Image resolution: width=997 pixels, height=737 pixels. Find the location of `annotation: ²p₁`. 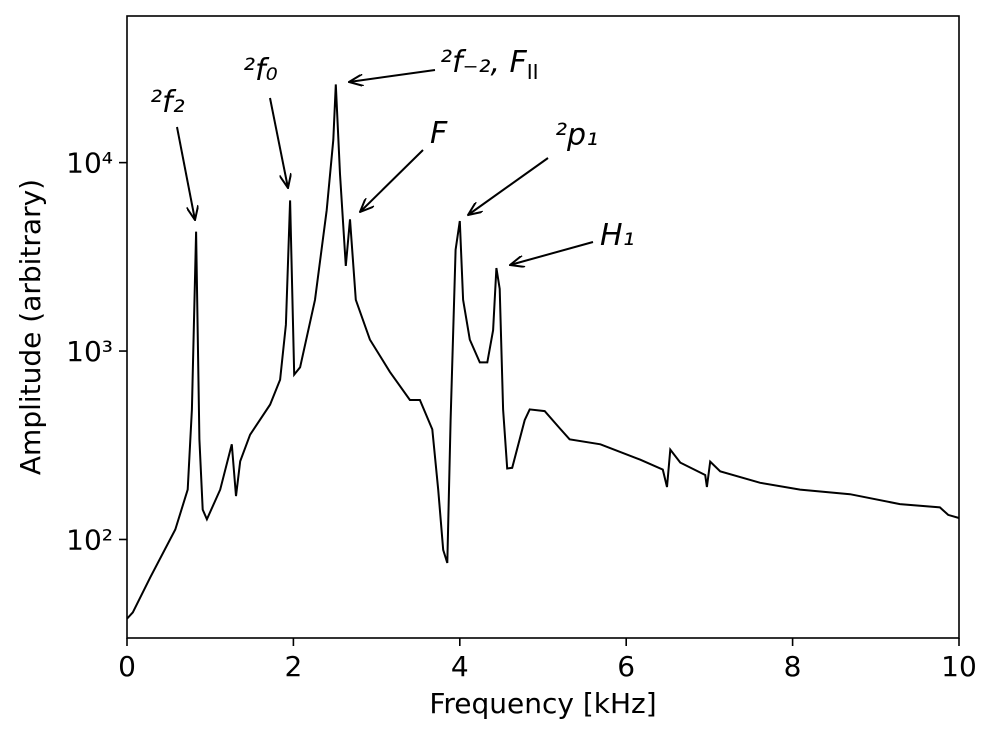

annotation: ²p₁ is located at coordinates (576, 135).